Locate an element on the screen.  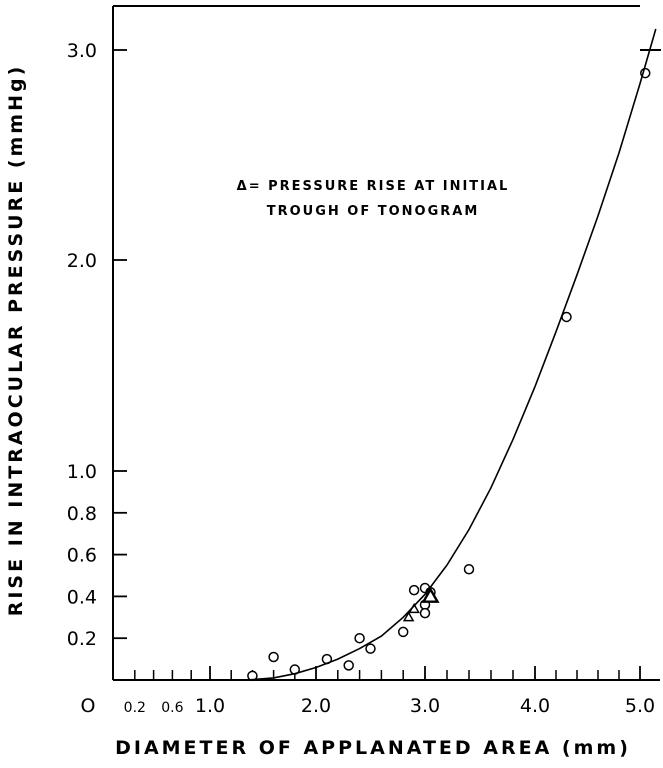
x-tick-label: O is located at coordinates (88, 706).